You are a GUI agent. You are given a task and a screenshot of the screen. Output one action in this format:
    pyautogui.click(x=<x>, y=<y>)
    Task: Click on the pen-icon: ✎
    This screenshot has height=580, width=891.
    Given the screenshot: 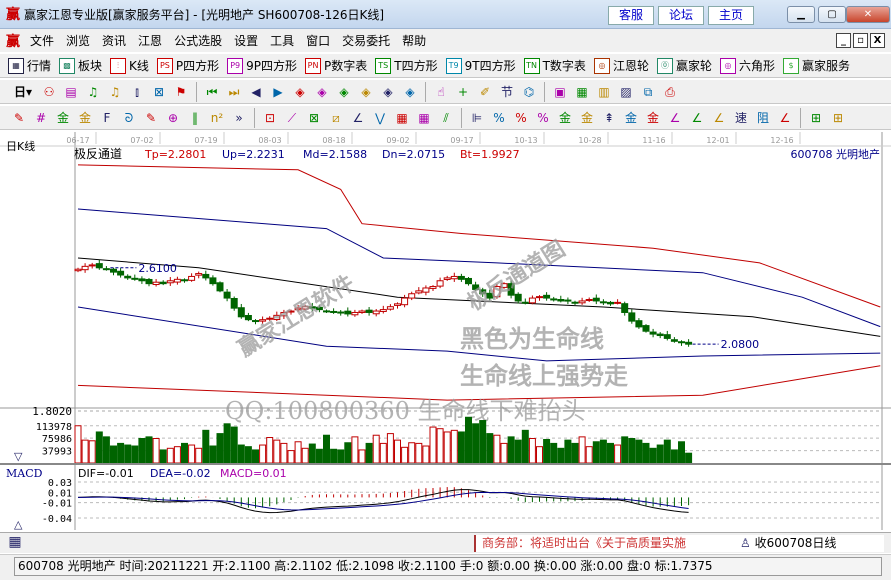 What is the action you would take?
    pyautogui.click(x=19, y=117)
    